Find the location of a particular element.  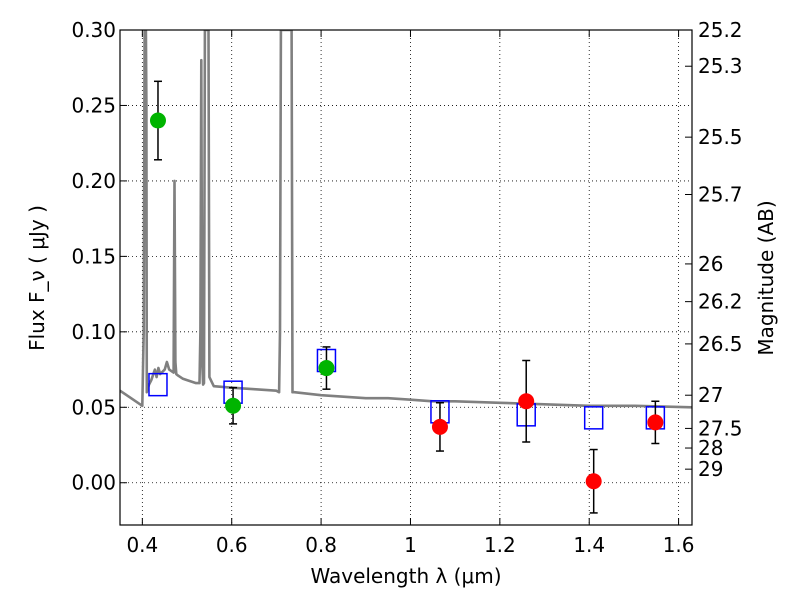

right-tick-label: 26.5 is located at coordinates (720, 344).